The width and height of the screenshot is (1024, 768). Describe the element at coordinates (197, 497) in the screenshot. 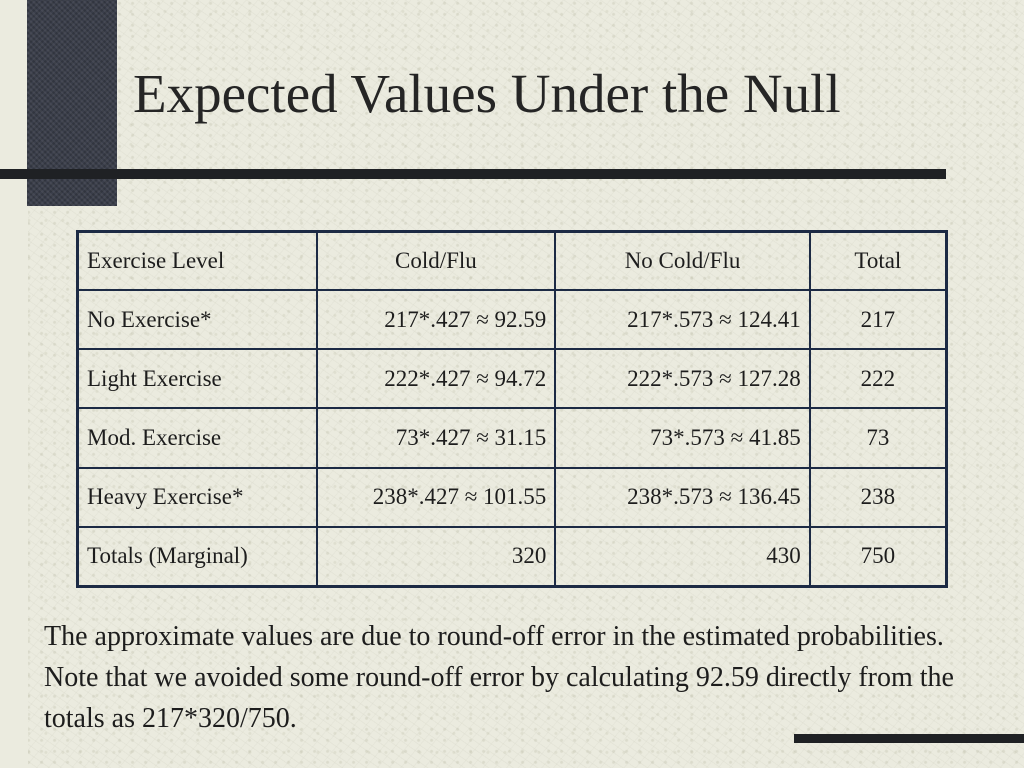

I see `row-label: Heavy Exercise*` at that location.